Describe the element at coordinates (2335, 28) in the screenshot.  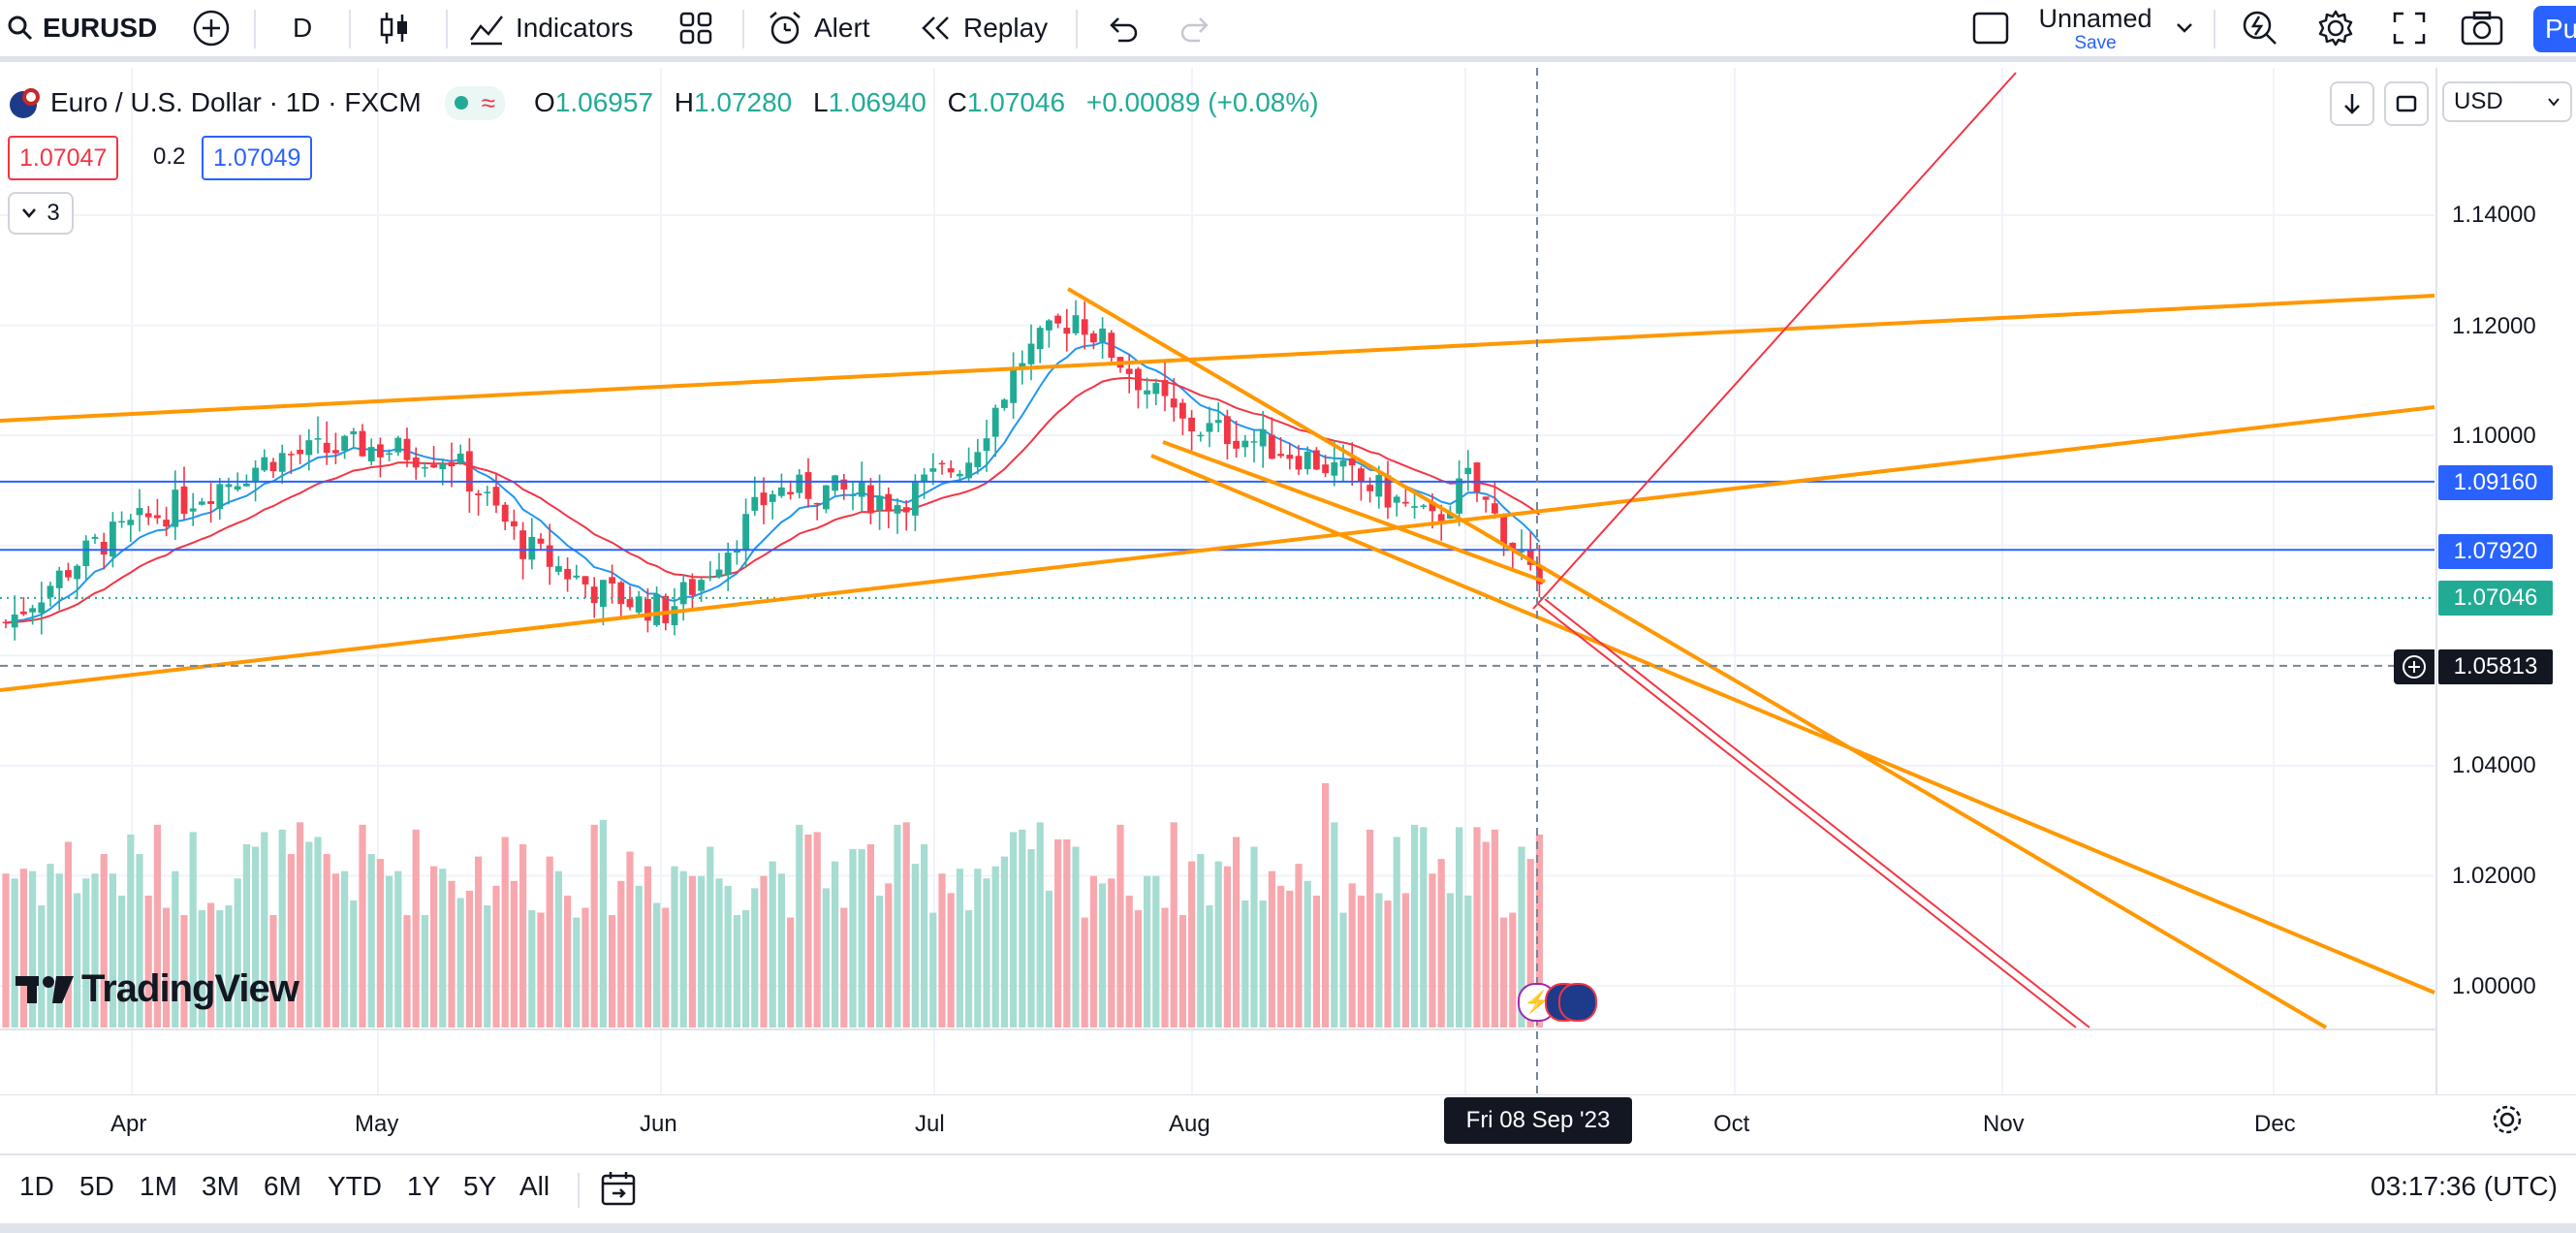
I see `settings-button` at that location.